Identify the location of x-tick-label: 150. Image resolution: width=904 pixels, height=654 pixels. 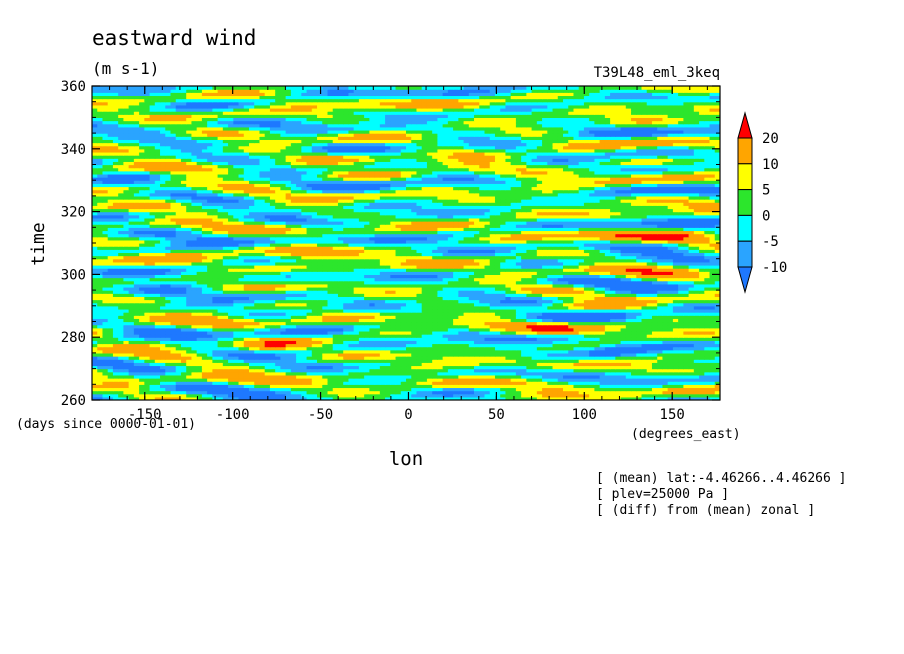
(672, 415).